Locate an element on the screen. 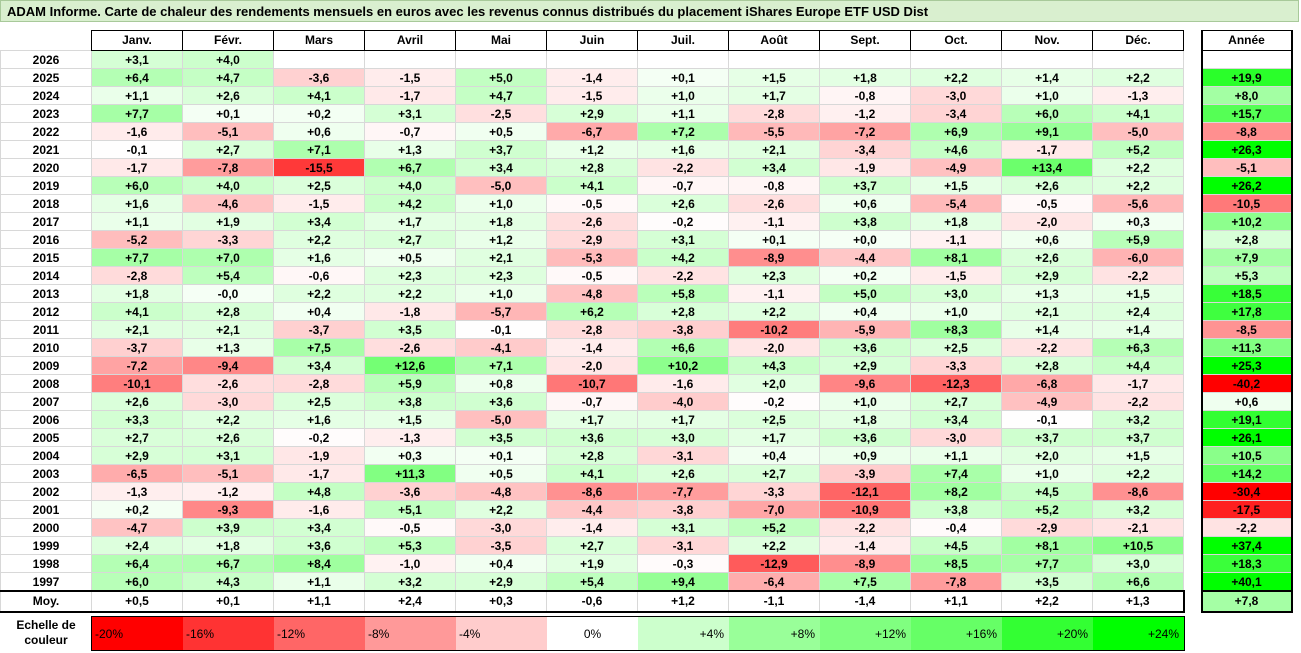  spacer-cell is located at coordinates (1192, 527).